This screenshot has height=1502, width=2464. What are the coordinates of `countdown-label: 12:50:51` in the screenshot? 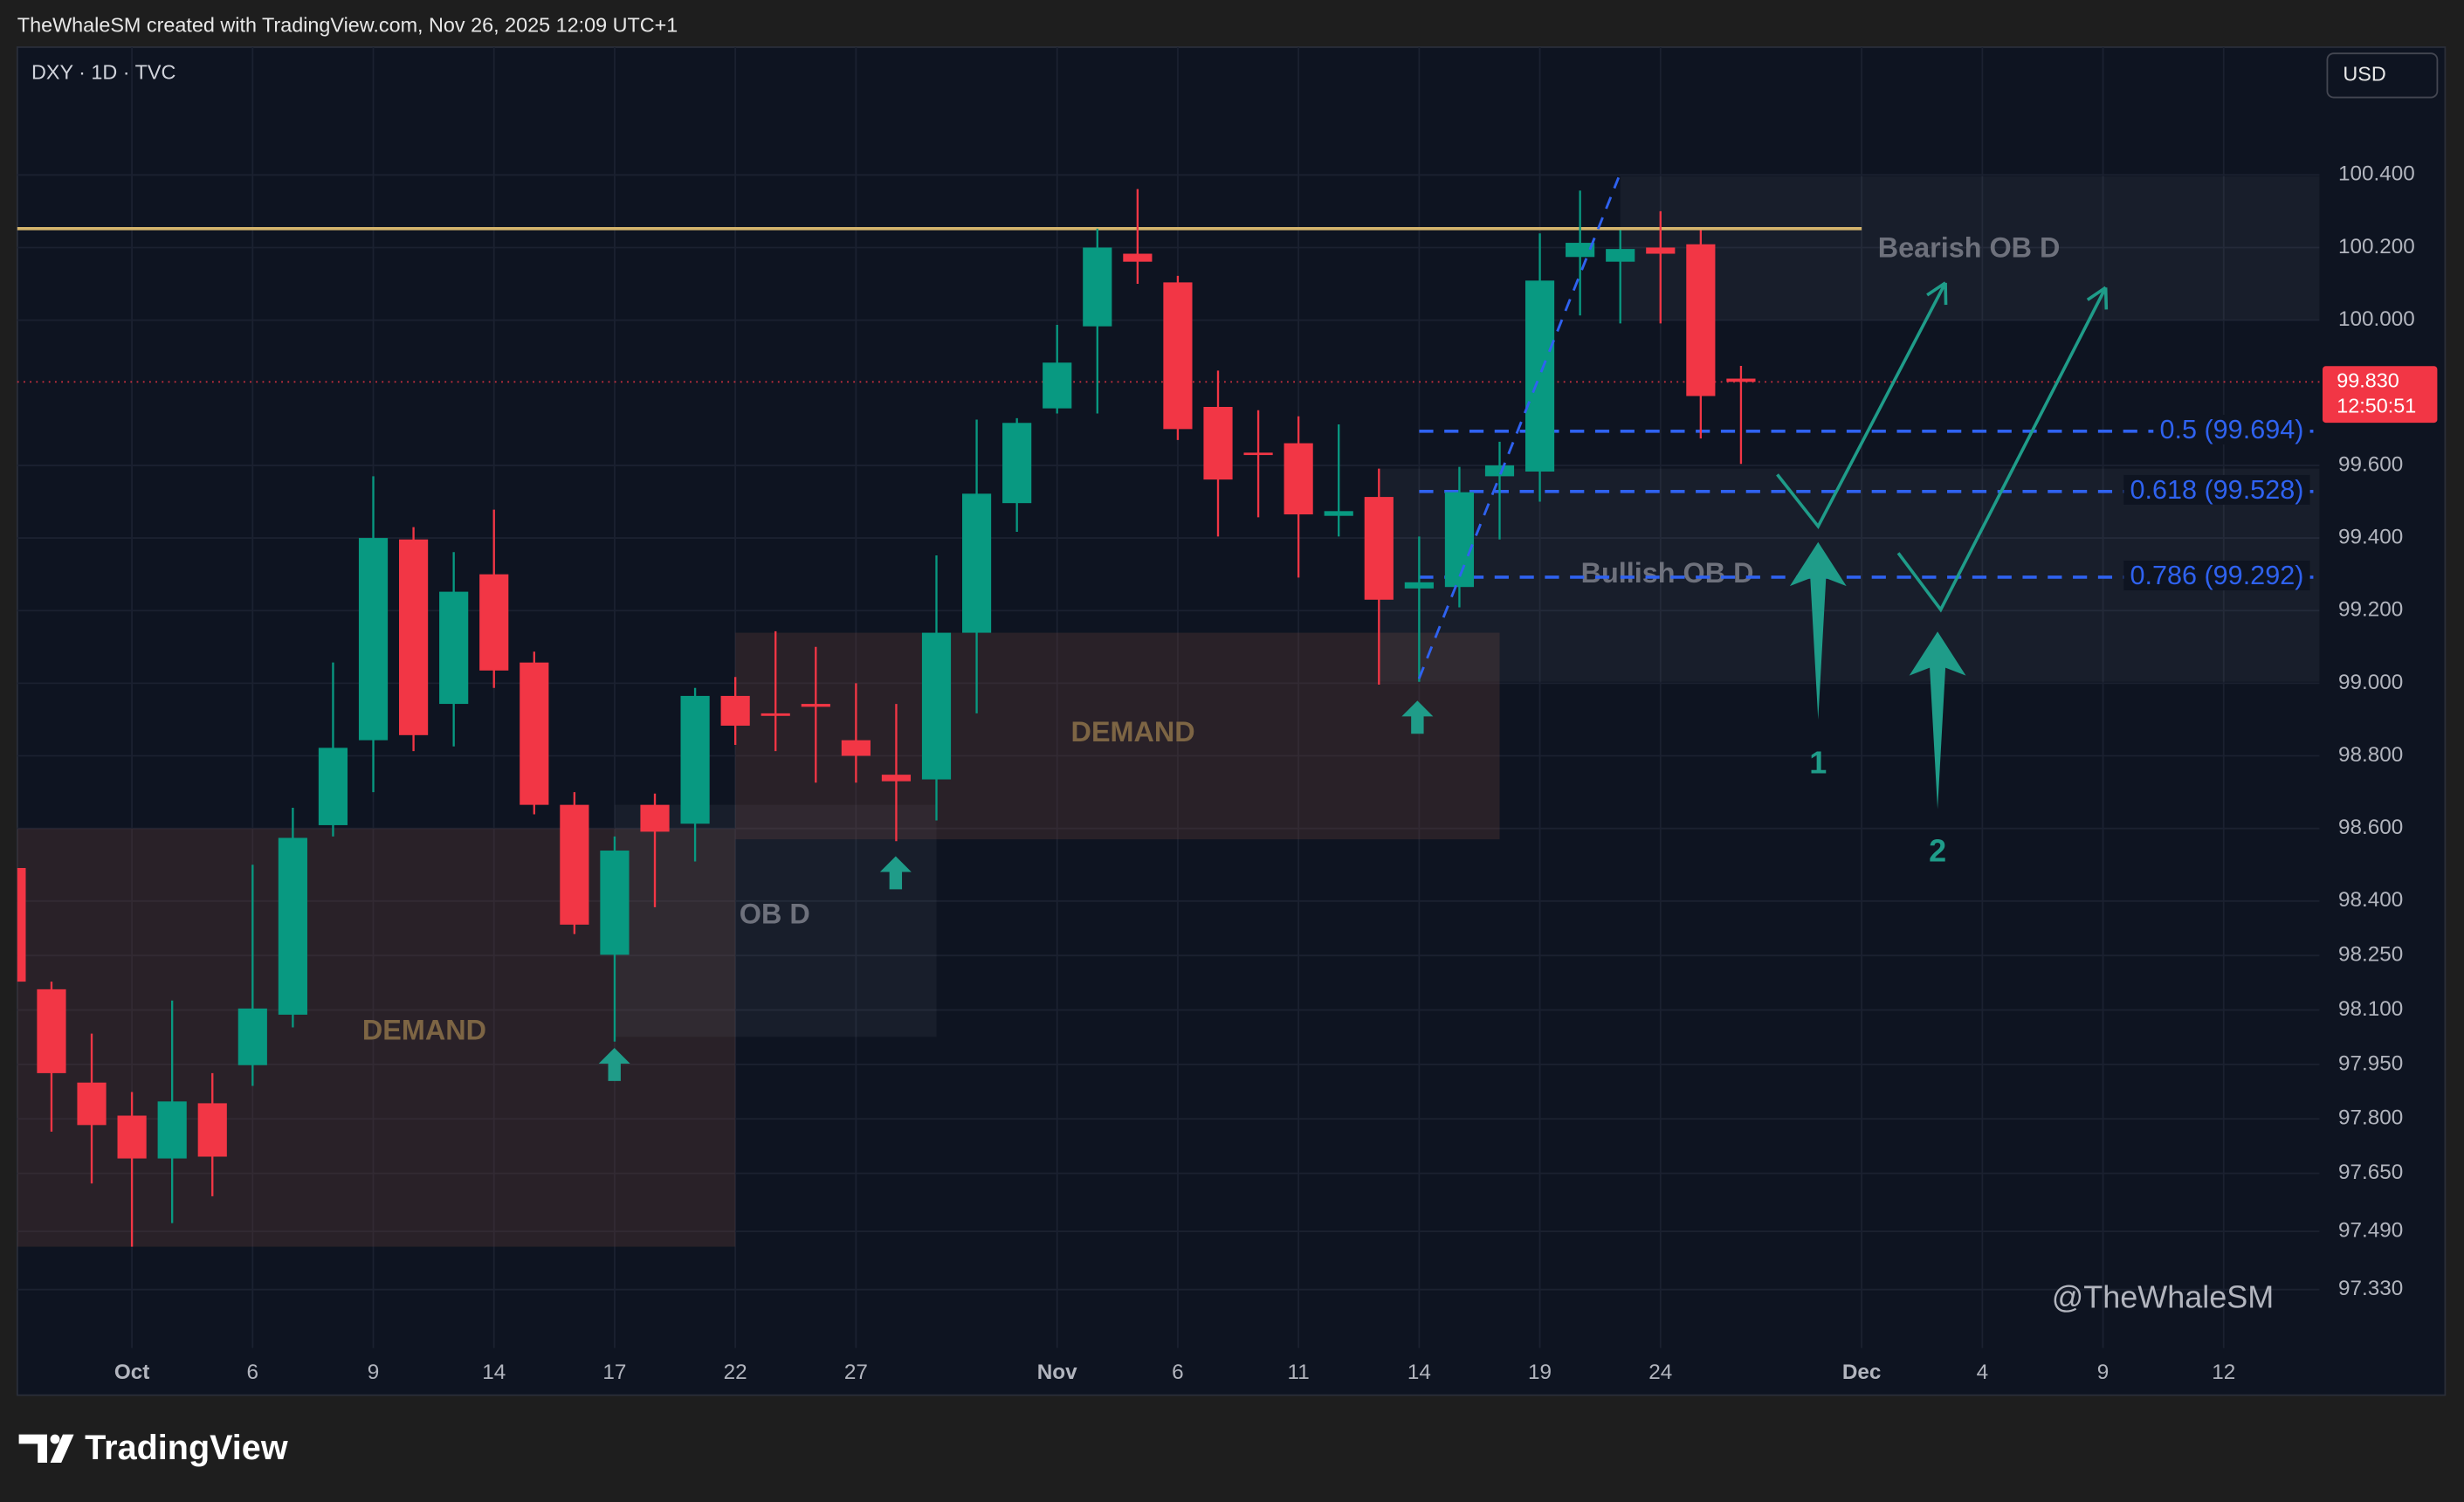 It's located at (2376, 406).